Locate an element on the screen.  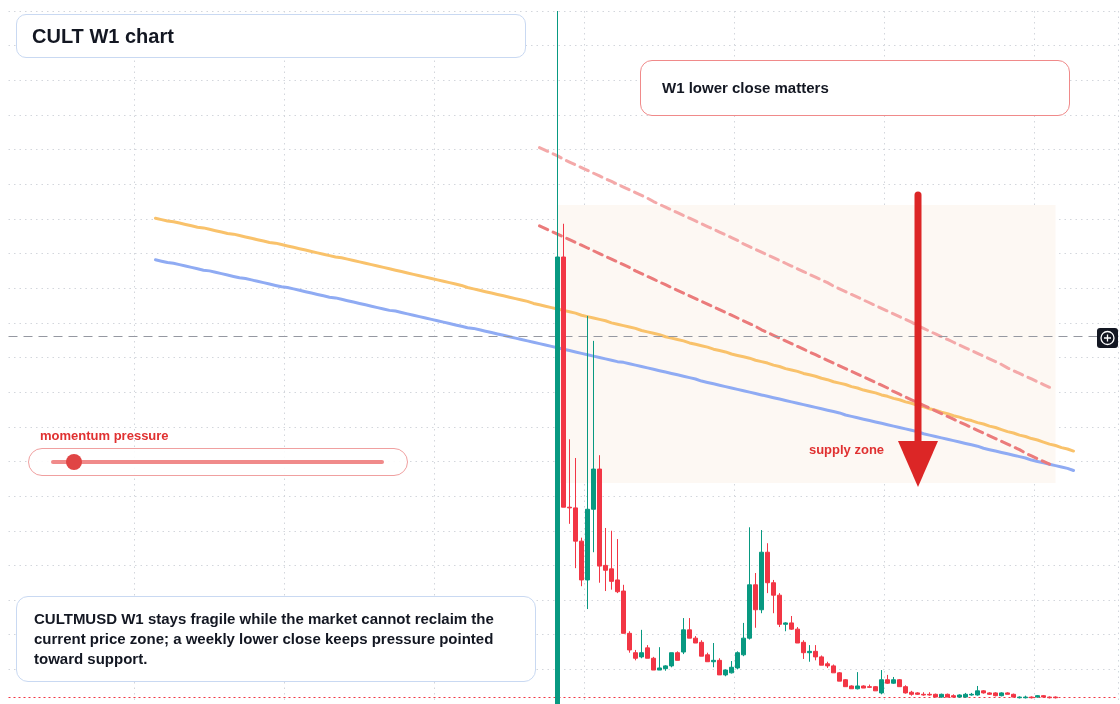
annotation: CULTMUSD W1 stays fragile while the market cannot reclaim the current price zone; a weekly lower close keeps pressure pointed toward support. is located at coordinates (264, 639).